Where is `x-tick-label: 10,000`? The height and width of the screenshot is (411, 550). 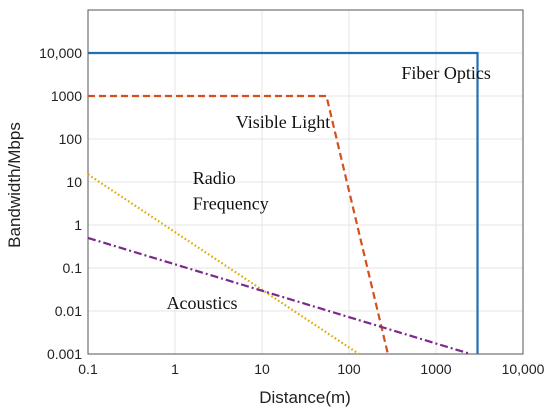
x-tick-label: 10,000 is located at coordinates (523, 369).